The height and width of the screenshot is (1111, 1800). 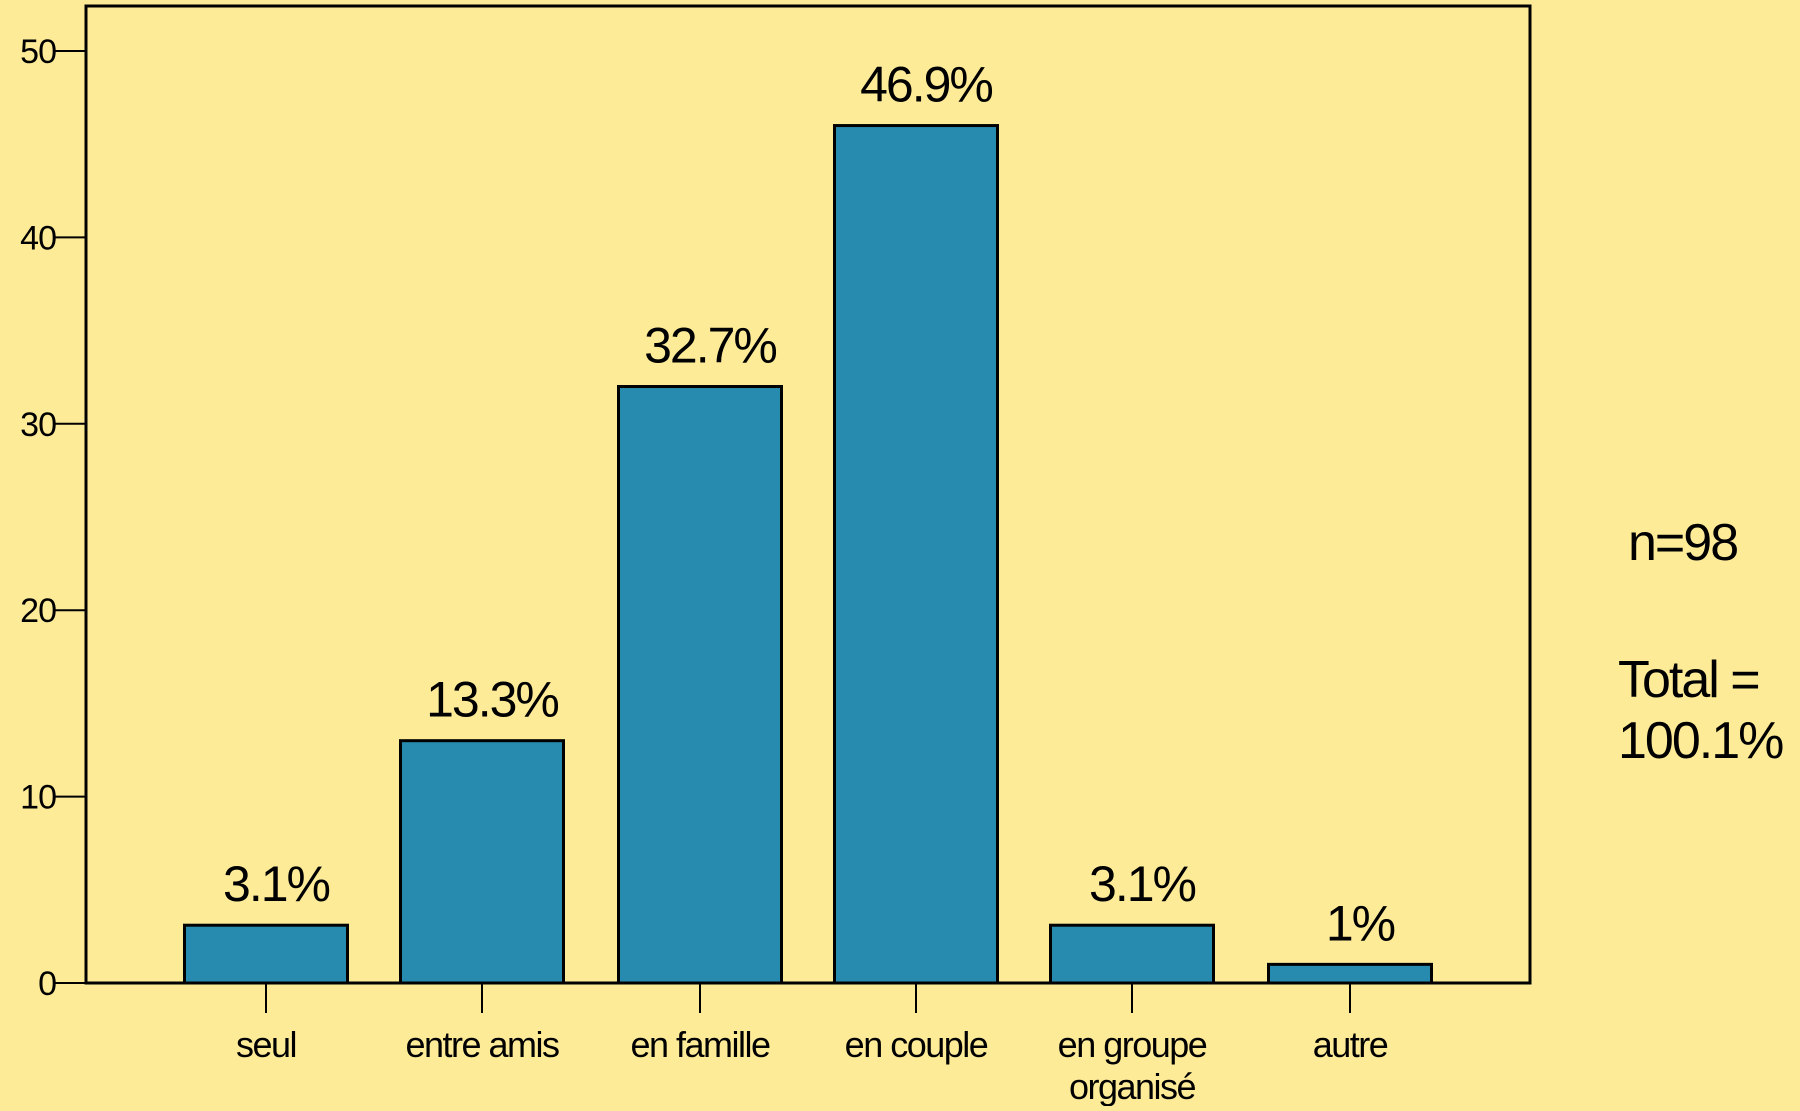 I want to click on x-category-label: entre amis, so click(x=482, y=1044).